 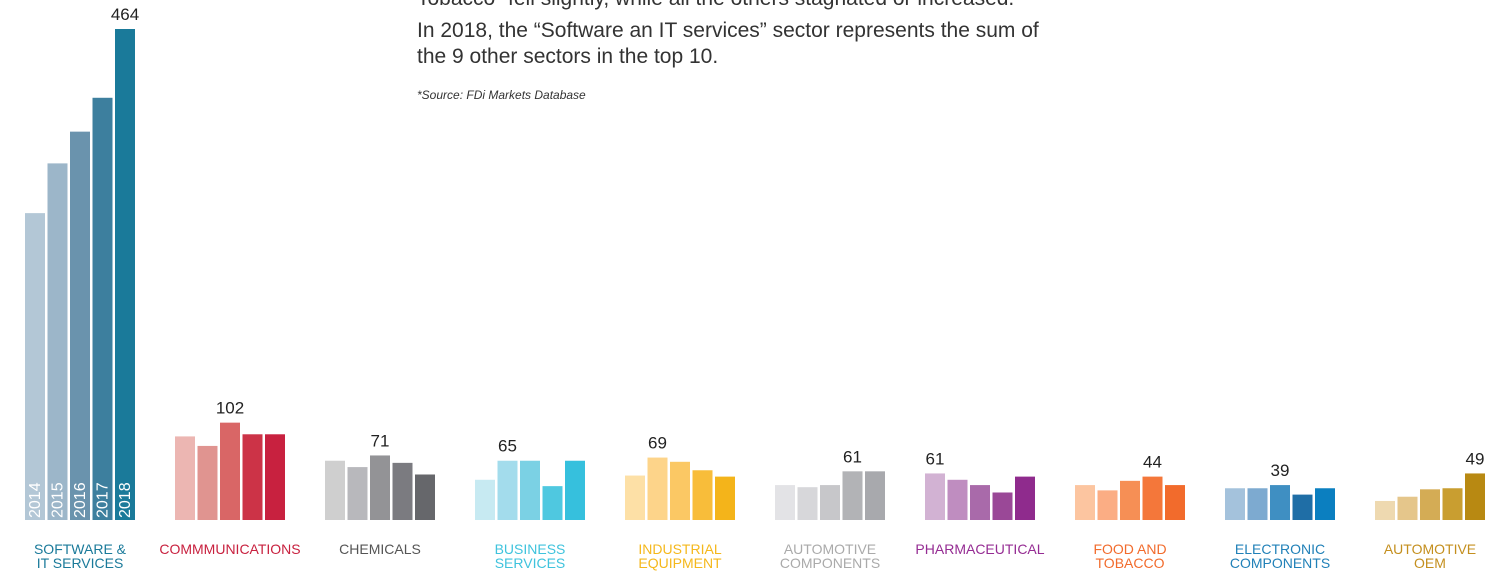 What do you see at coordinates (80, 500) in the screenshot?
I see `year-label-2016: 2016` at bounding box center [80, 500].